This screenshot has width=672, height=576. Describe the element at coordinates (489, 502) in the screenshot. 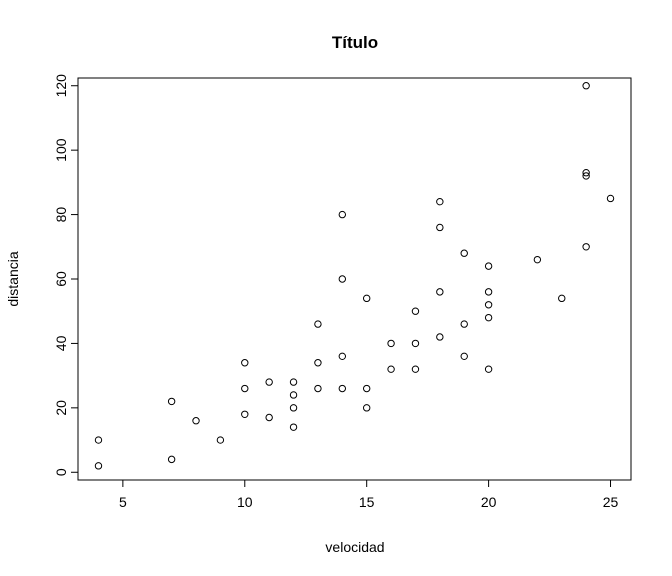

I see `x-tick-label: 20` at that location.